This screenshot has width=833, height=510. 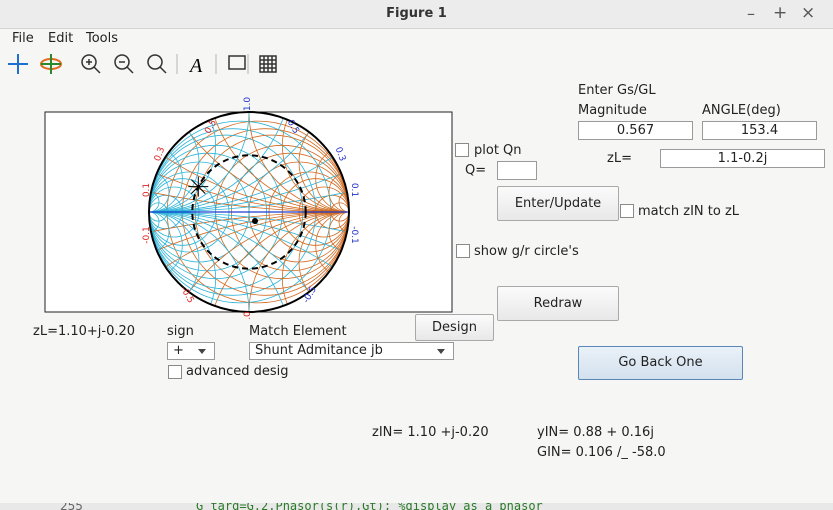 I want to click on grid-icon, so click(x=268, y=64).